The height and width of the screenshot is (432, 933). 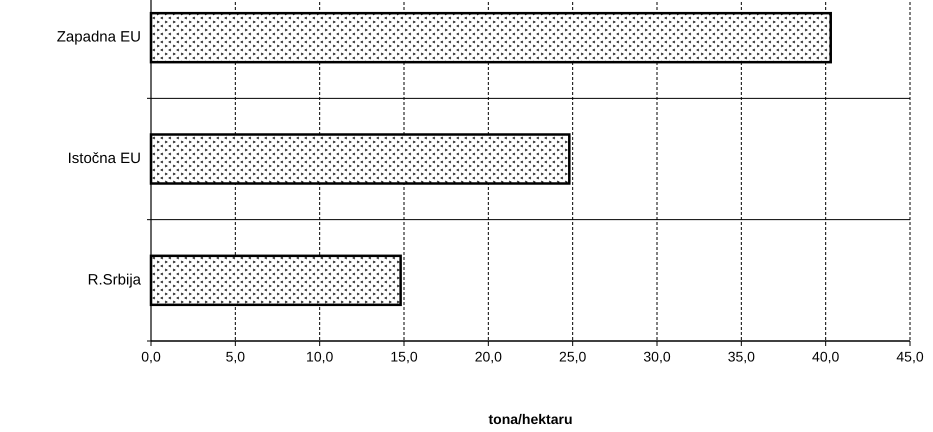 I want to click on x-tick-label: 25,0, so click(x=573, y=356).